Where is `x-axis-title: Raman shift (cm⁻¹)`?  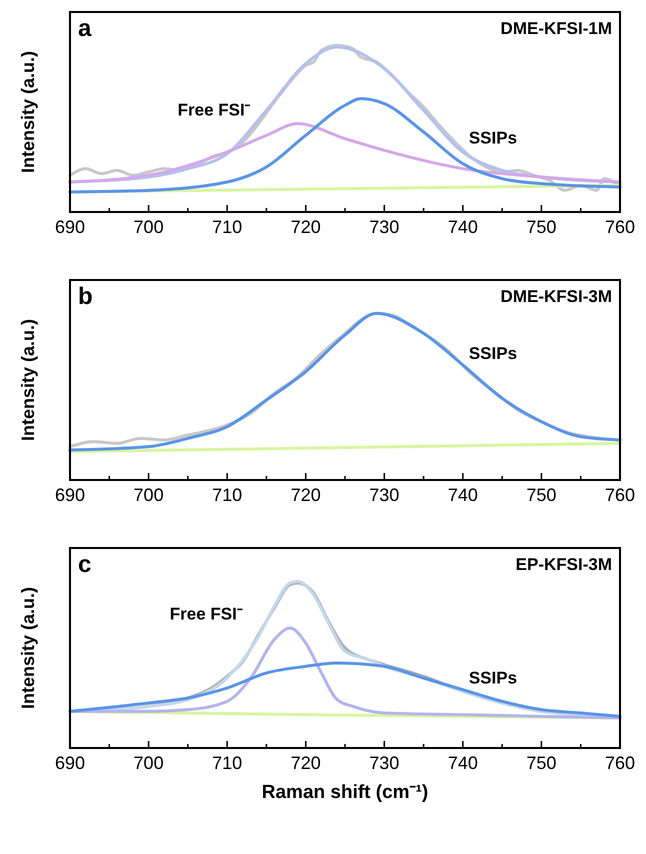 x-axis-title: Raman shift (cm⁻¹) is located at coordinates (345, 792).